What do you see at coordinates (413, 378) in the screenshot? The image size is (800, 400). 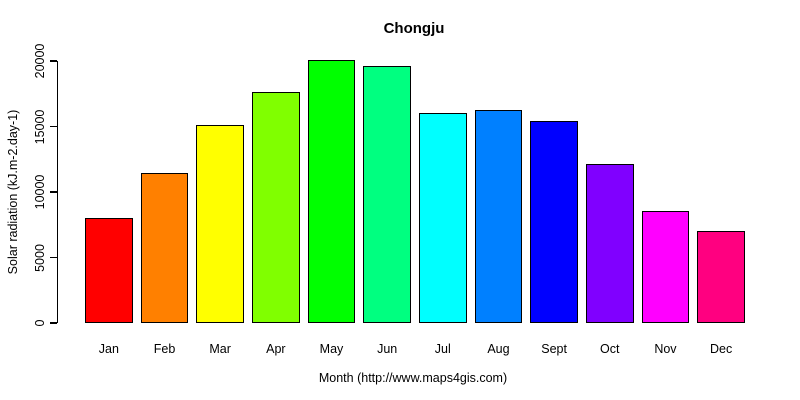 I see `x-axis-label: Month (http://www.maps4gis.com)` at bounding box center [413, 378].